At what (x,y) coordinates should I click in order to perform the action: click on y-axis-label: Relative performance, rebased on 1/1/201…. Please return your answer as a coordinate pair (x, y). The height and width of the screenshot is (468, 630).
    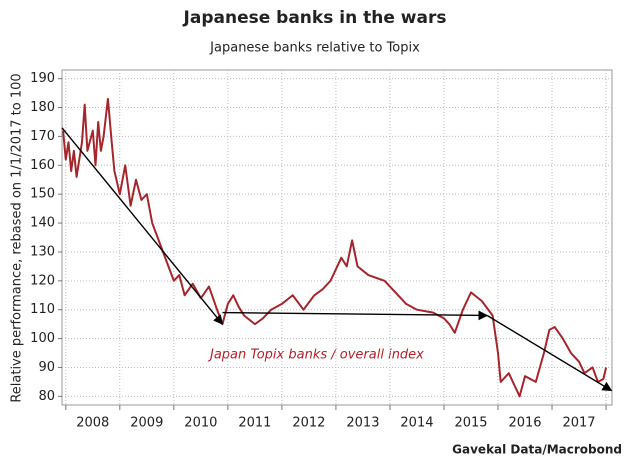
    Looking at the image, I should click on (17, 237).